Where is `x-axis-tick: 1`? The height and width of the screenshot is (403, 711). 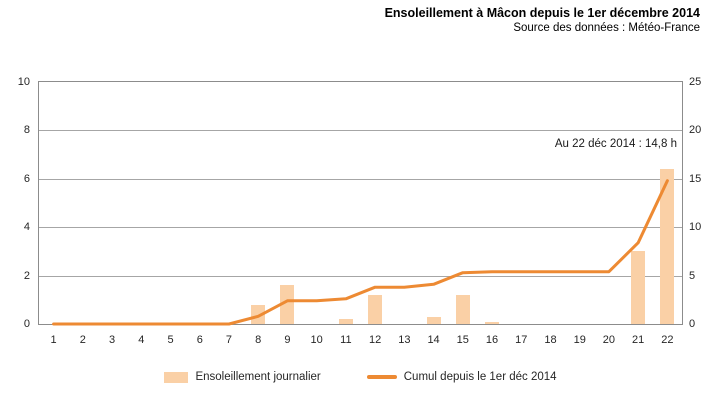 x-axis-tick: 1 is located at coordinates (53, 340).